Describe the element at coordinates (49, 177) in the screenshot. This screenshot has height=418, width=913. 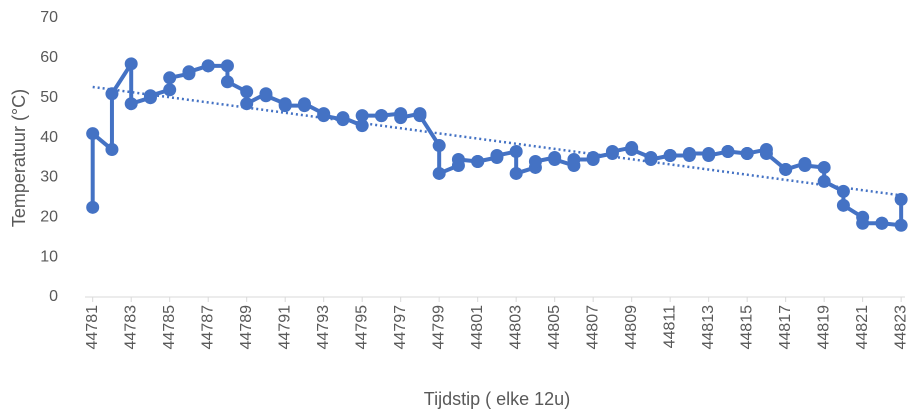
I see `y-tick-label: 30` at that location.